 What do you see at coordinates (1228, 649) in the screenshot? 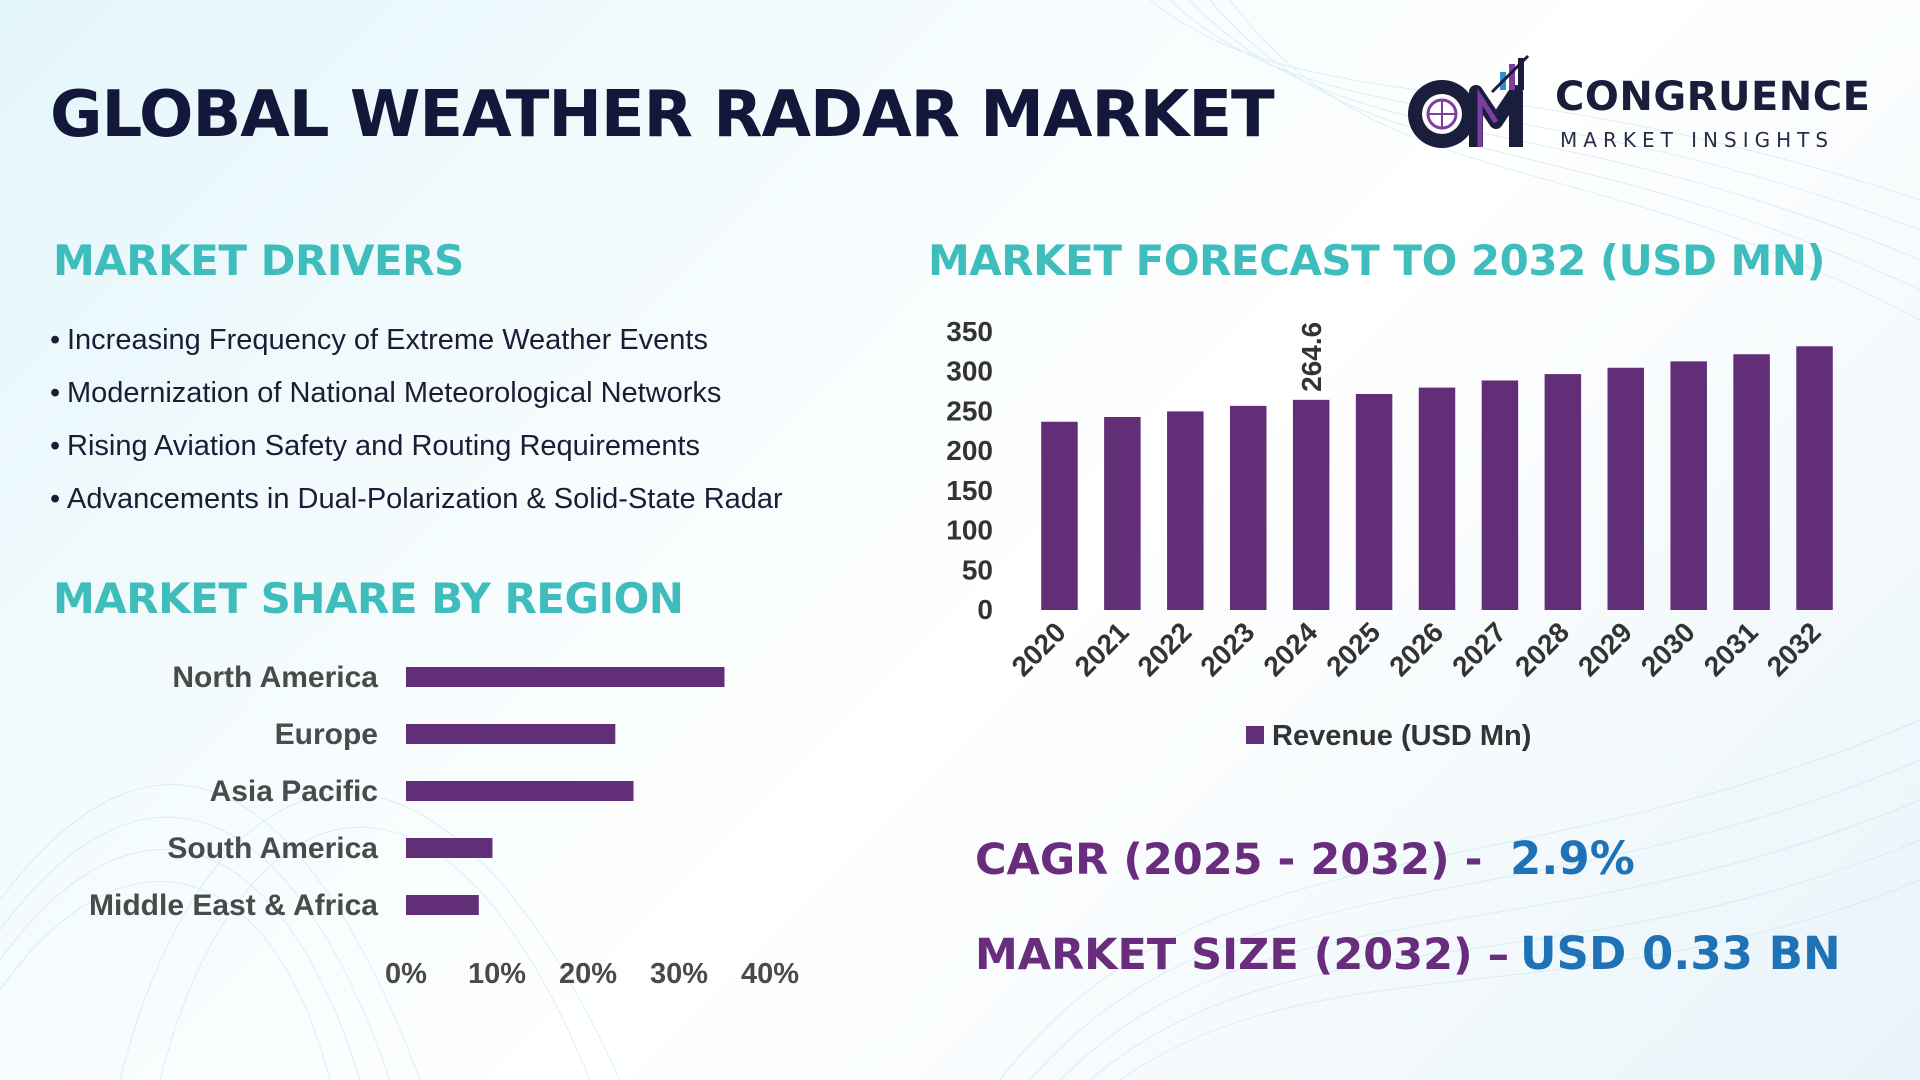
I see `x-tick-label: 2023` at bounding box center [1228, 649].